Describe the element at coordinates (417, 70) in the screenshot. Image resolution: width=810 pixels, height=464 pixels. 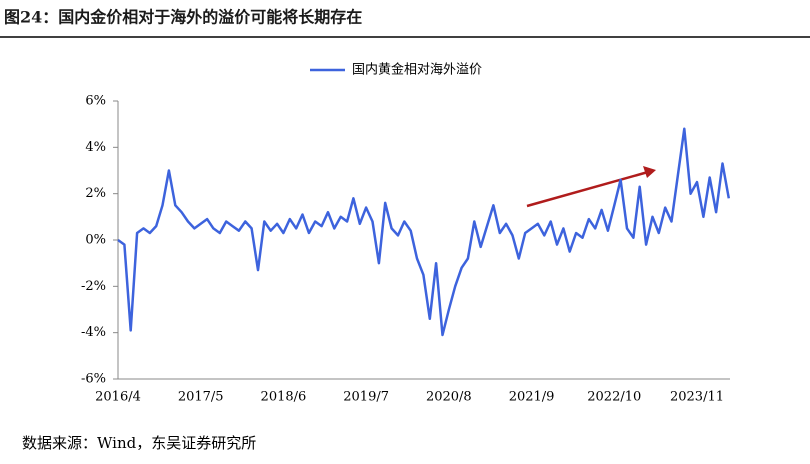
I see `legend-label: 国内黄金相对海外溢价` at that location.